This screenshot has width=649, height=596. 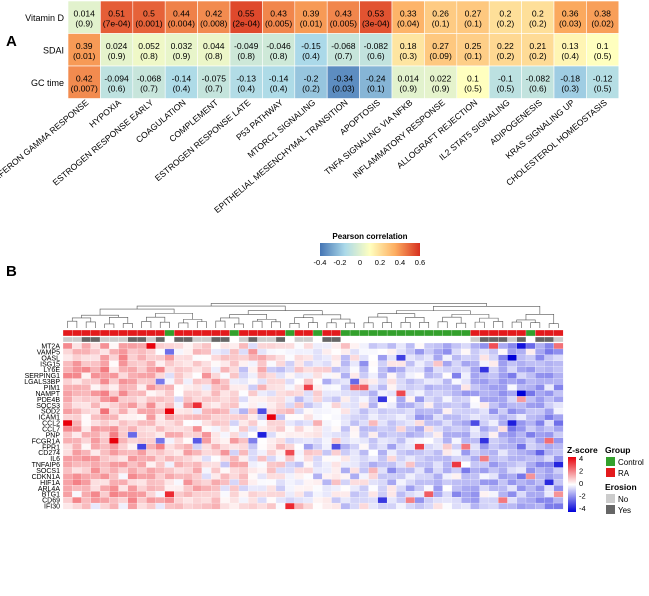 I want to click on group-legend-label: RA, so click(x=624, y=473).